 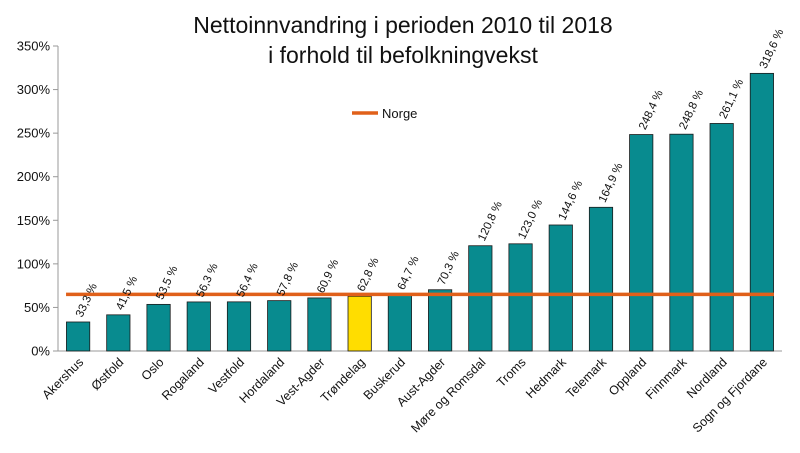 I want to click on y-tick-label: 100%, so click(x=34, y=263).